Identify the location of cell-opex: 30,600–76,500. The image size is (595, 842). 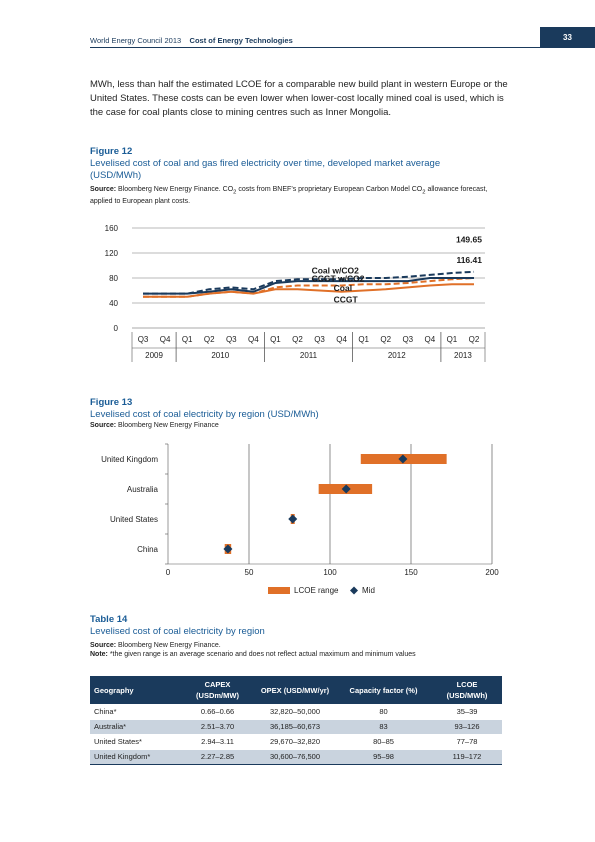
(295, 757).